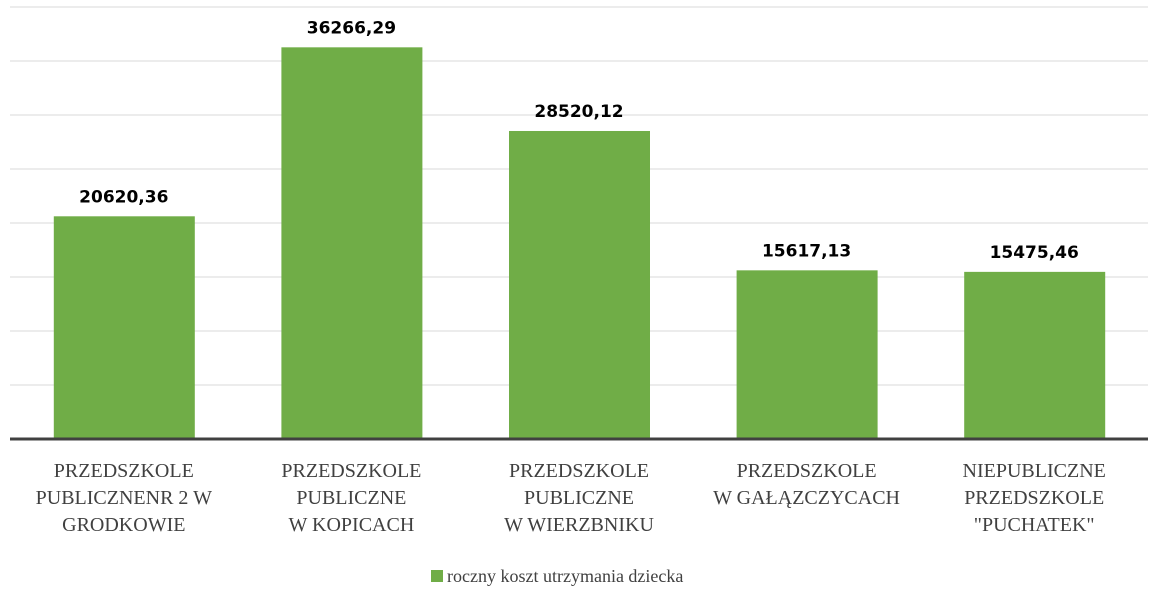 The image size is (1158, 590). What do you see at coordinates (806, 484) in the screenshot?
I see `x-tick-label: PRZEDSZKOLE W GAŁĄZCZYCACH` at bounding box center [806, 484].